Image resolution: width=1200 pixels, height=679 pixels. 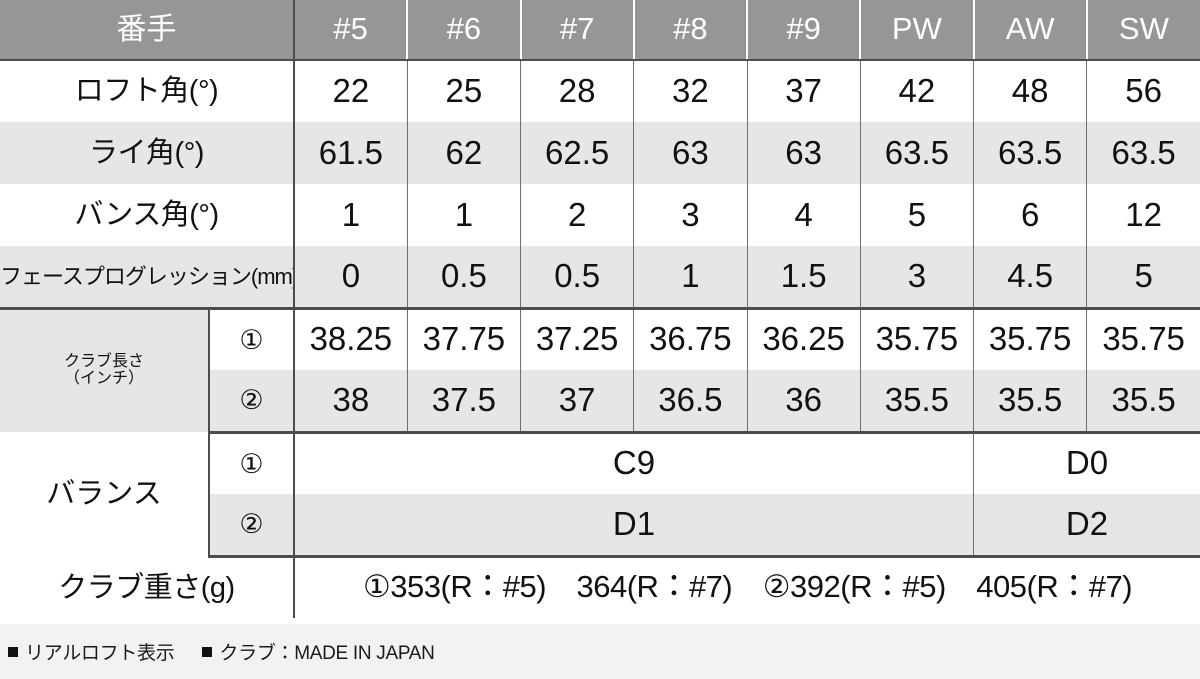 I want to click on cell-bounce-6: 1, so click(x=464, y=215).